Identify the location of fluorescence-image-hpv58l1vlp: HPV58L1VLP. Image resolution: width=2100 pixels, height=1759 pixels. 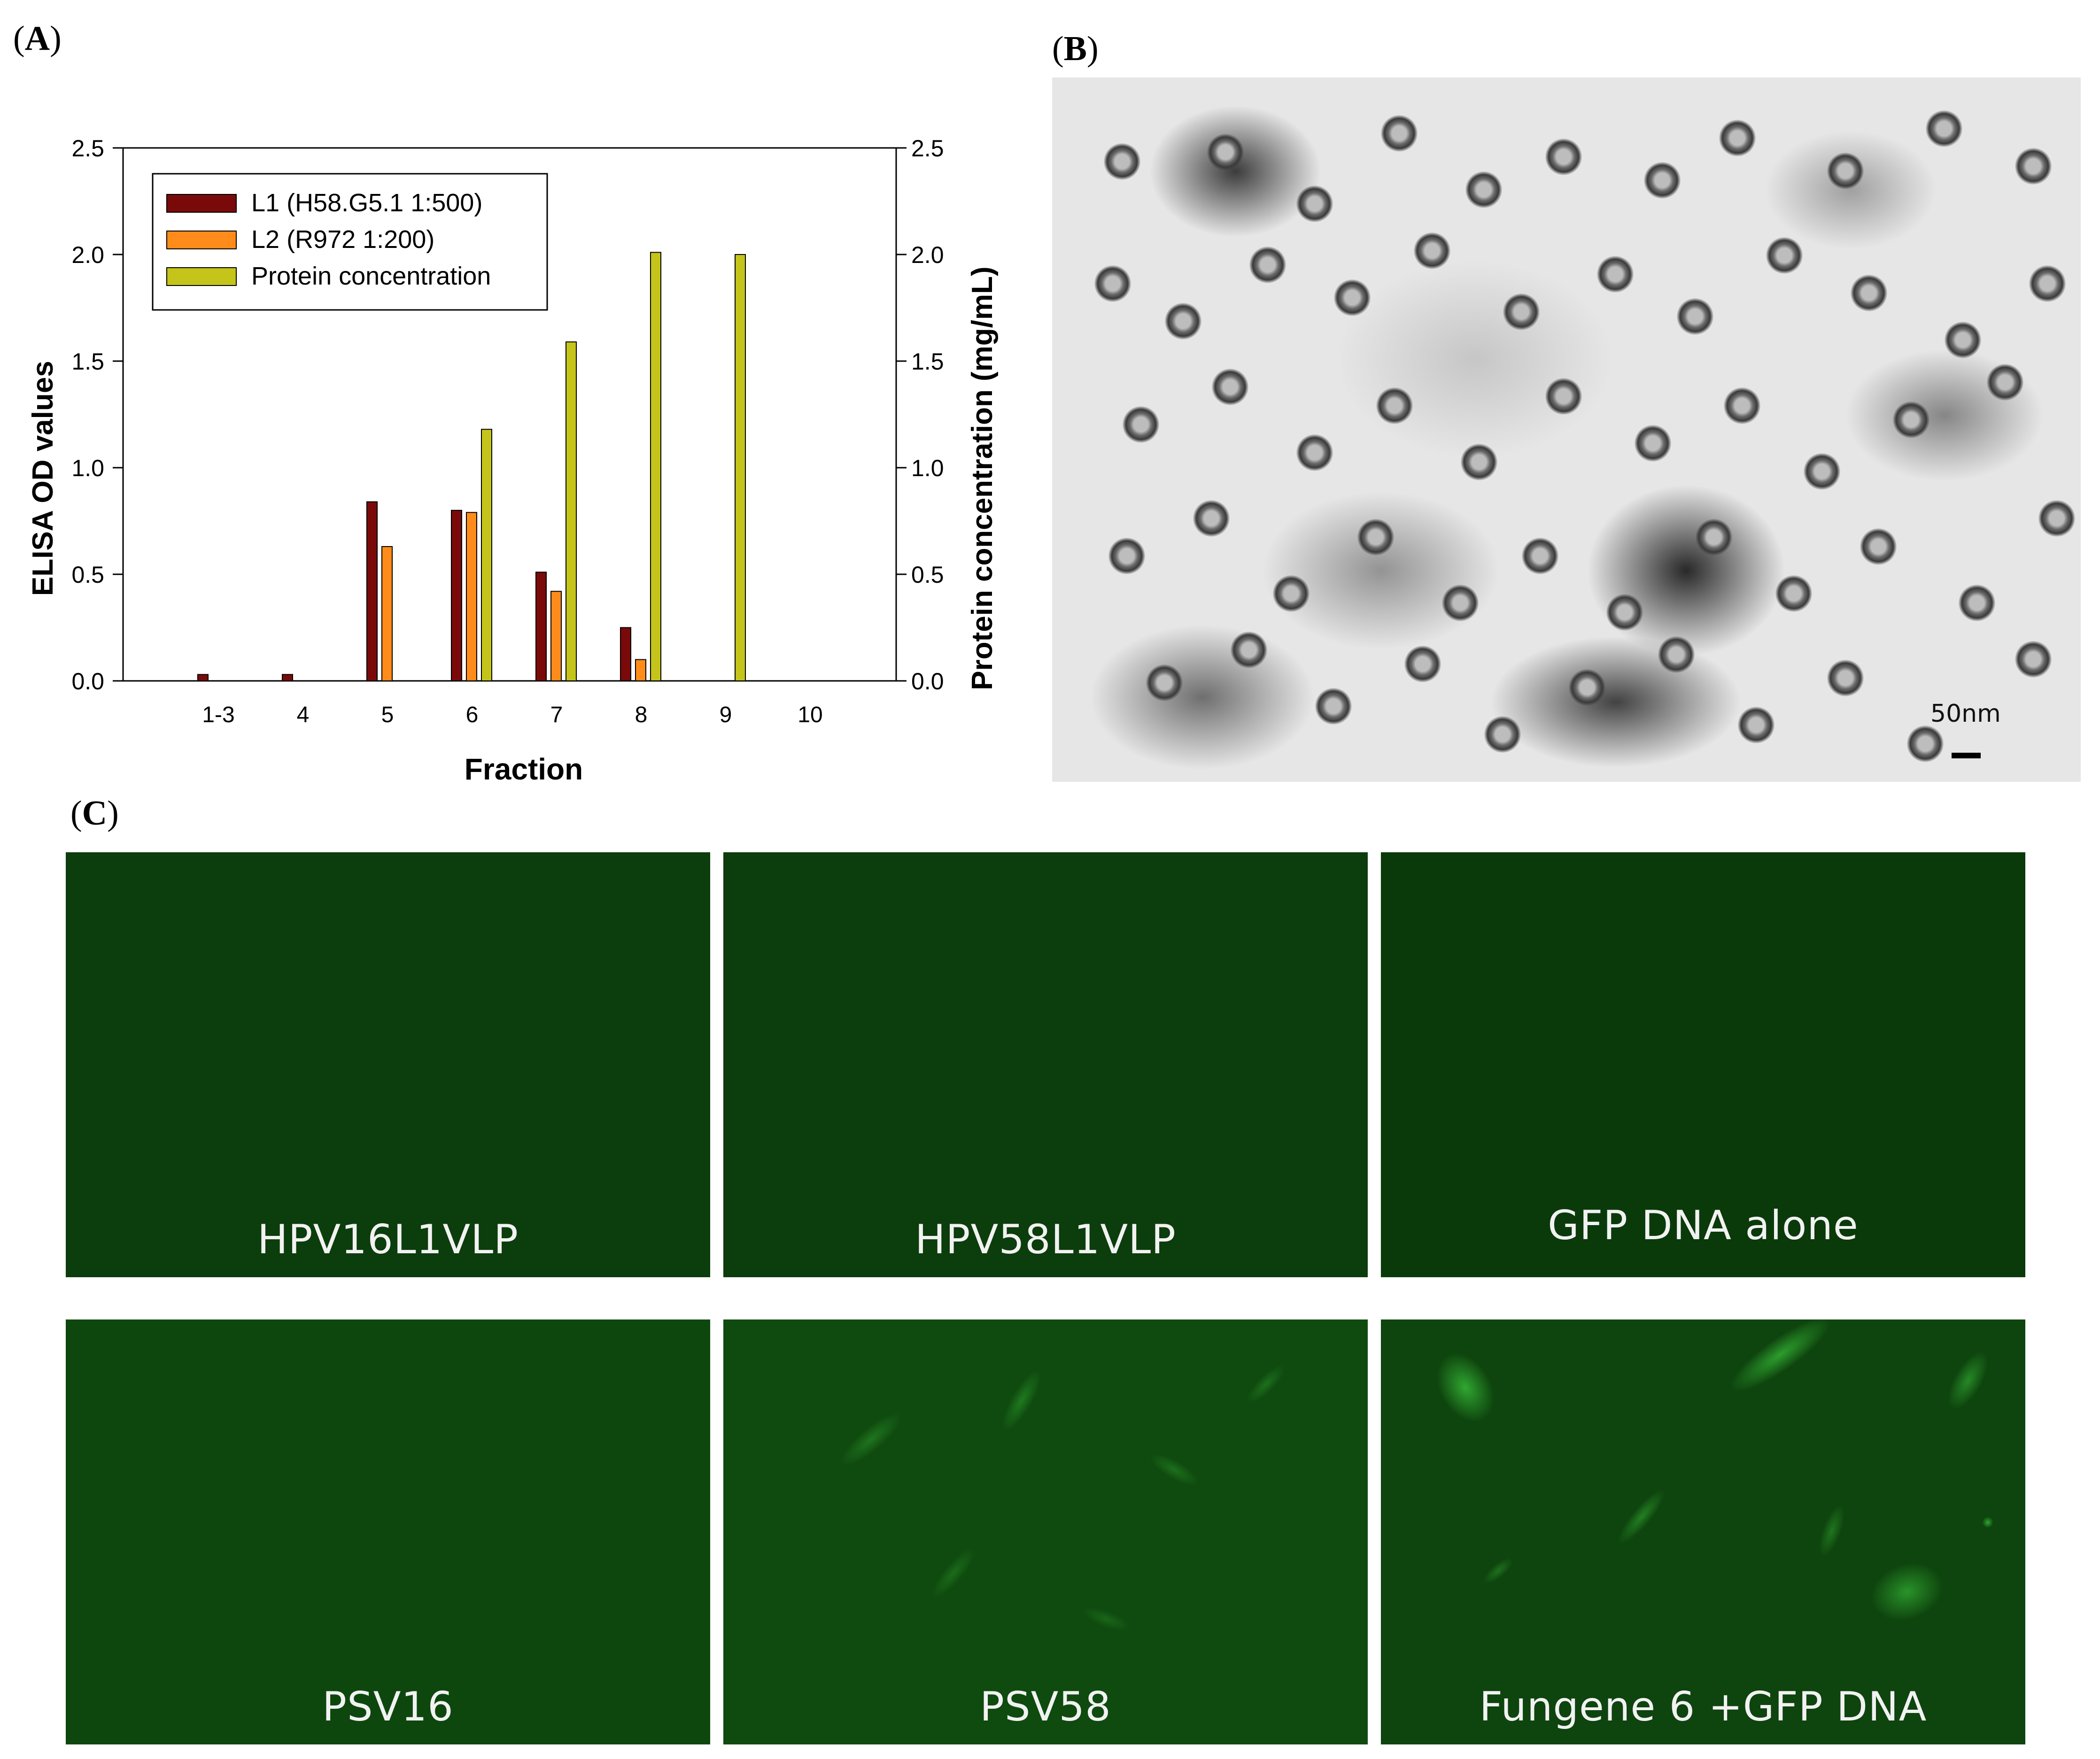
(1045, 1065).